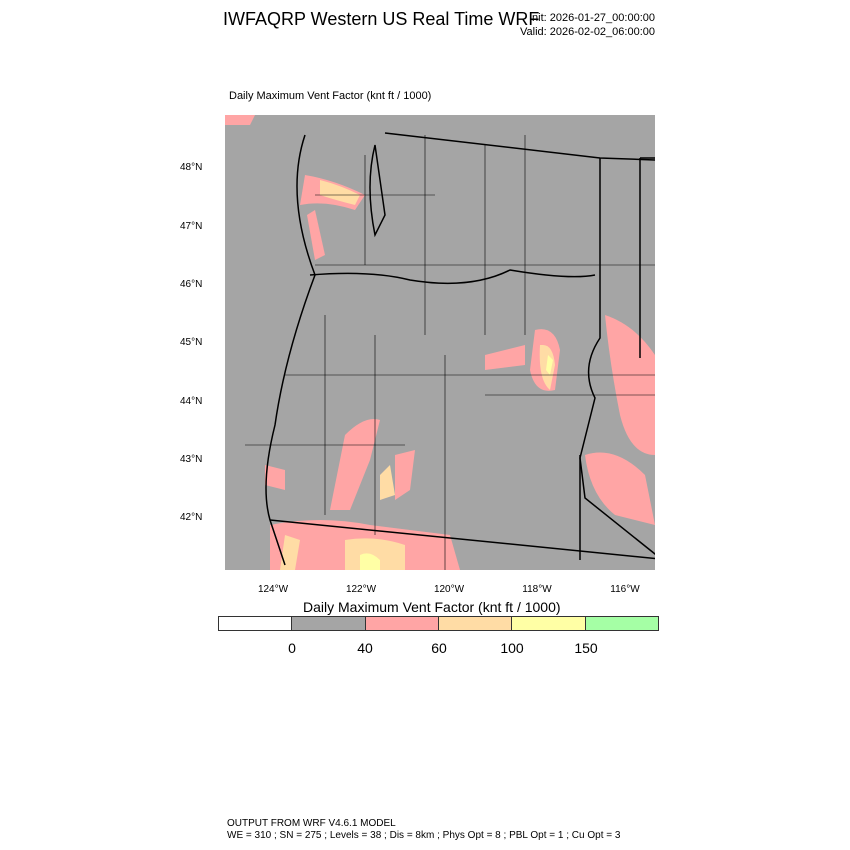 The width and height of the screenshot is (850, 850). What do you see at coordinates (191, 284) in the screenshot?
I see `lat-label: 46°N` at bounding box center [191, 284].